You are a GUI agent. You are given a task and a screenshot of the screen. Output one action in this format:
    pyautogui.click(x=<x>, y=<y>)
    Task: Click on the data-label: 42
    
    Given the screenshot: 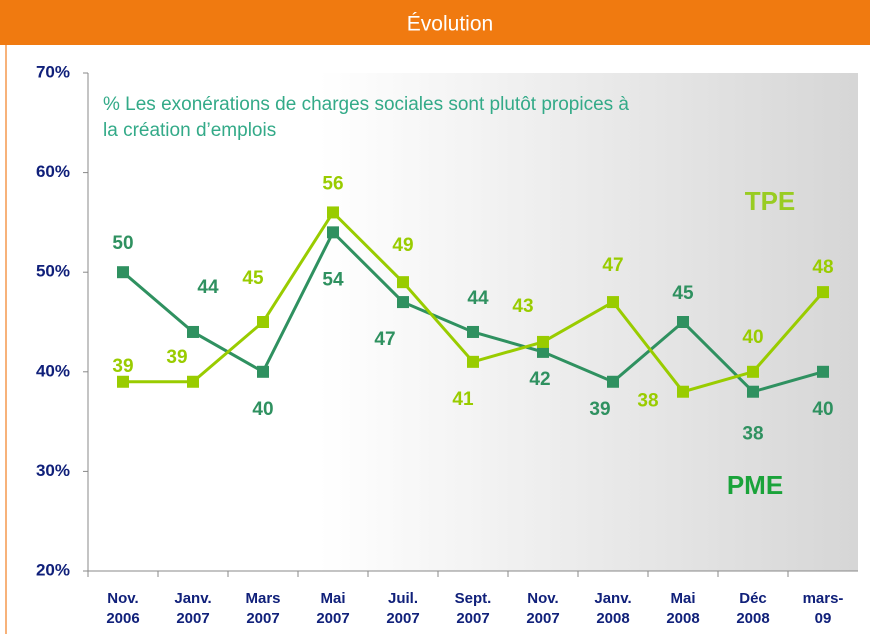 What is the action you would take?
    pyautogui.click(x=539, y=379)
    